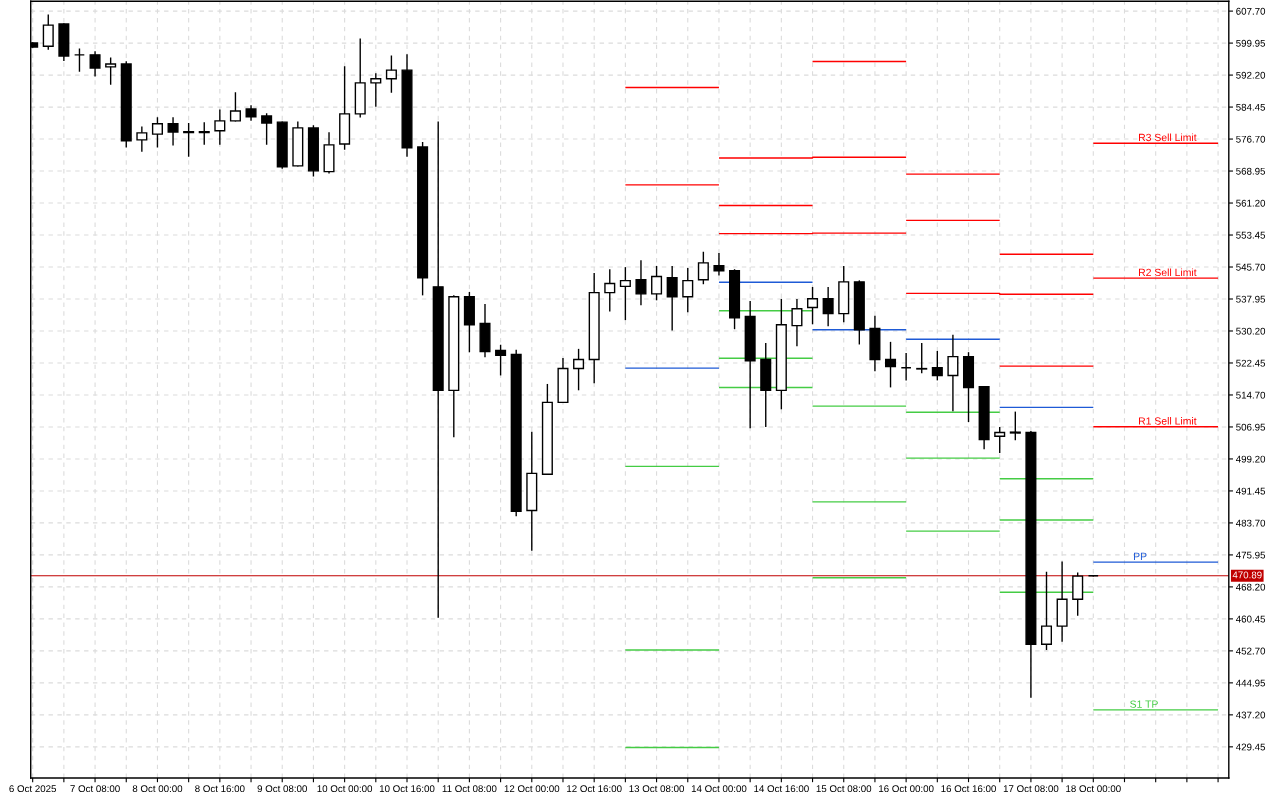 The height and width of the screenshot is (800, 1280). I want to click on x-tick-label: 12 Oct 00:00, so click(532, 789).